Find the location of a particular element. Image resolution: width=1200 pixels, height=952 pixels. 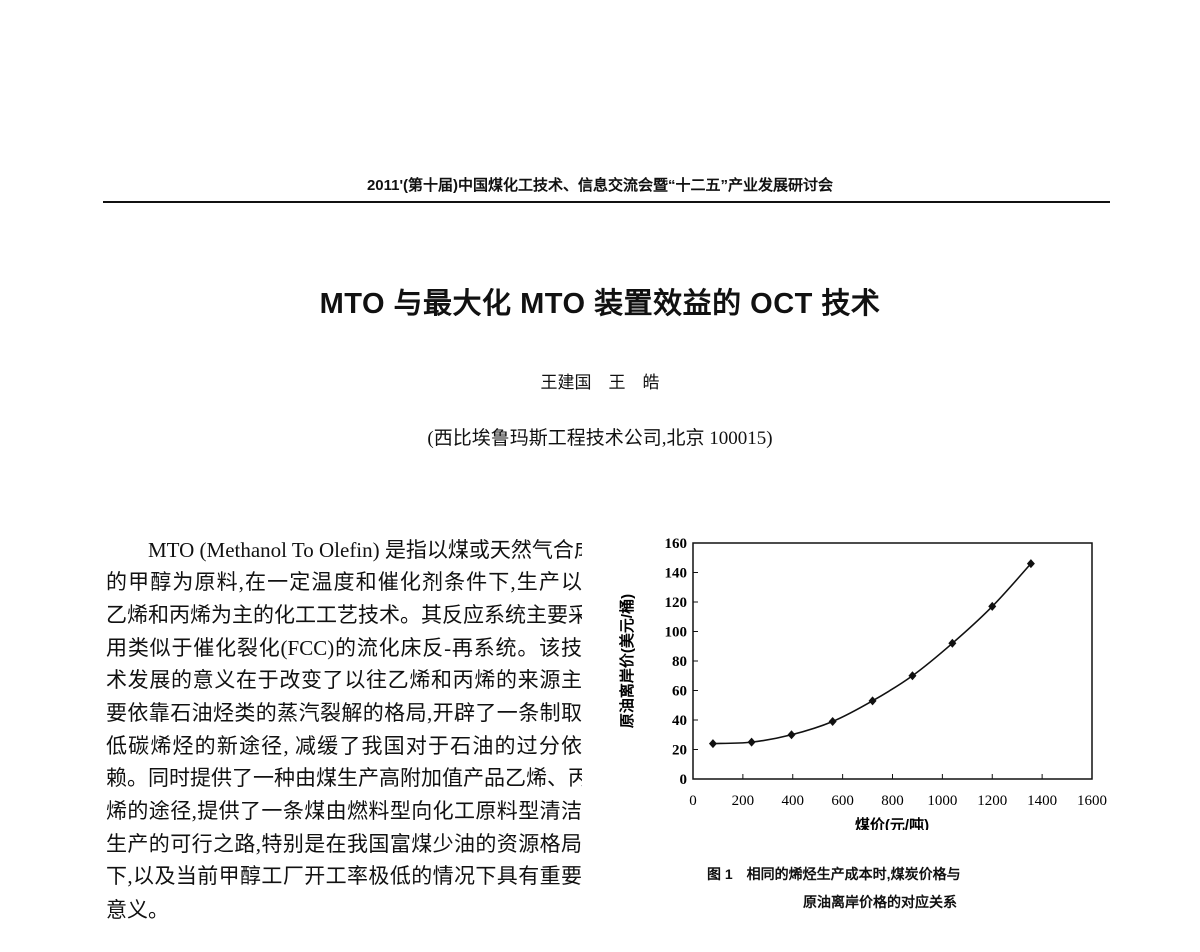

y-tick-label: 80 is located at coordinates (679, 662).